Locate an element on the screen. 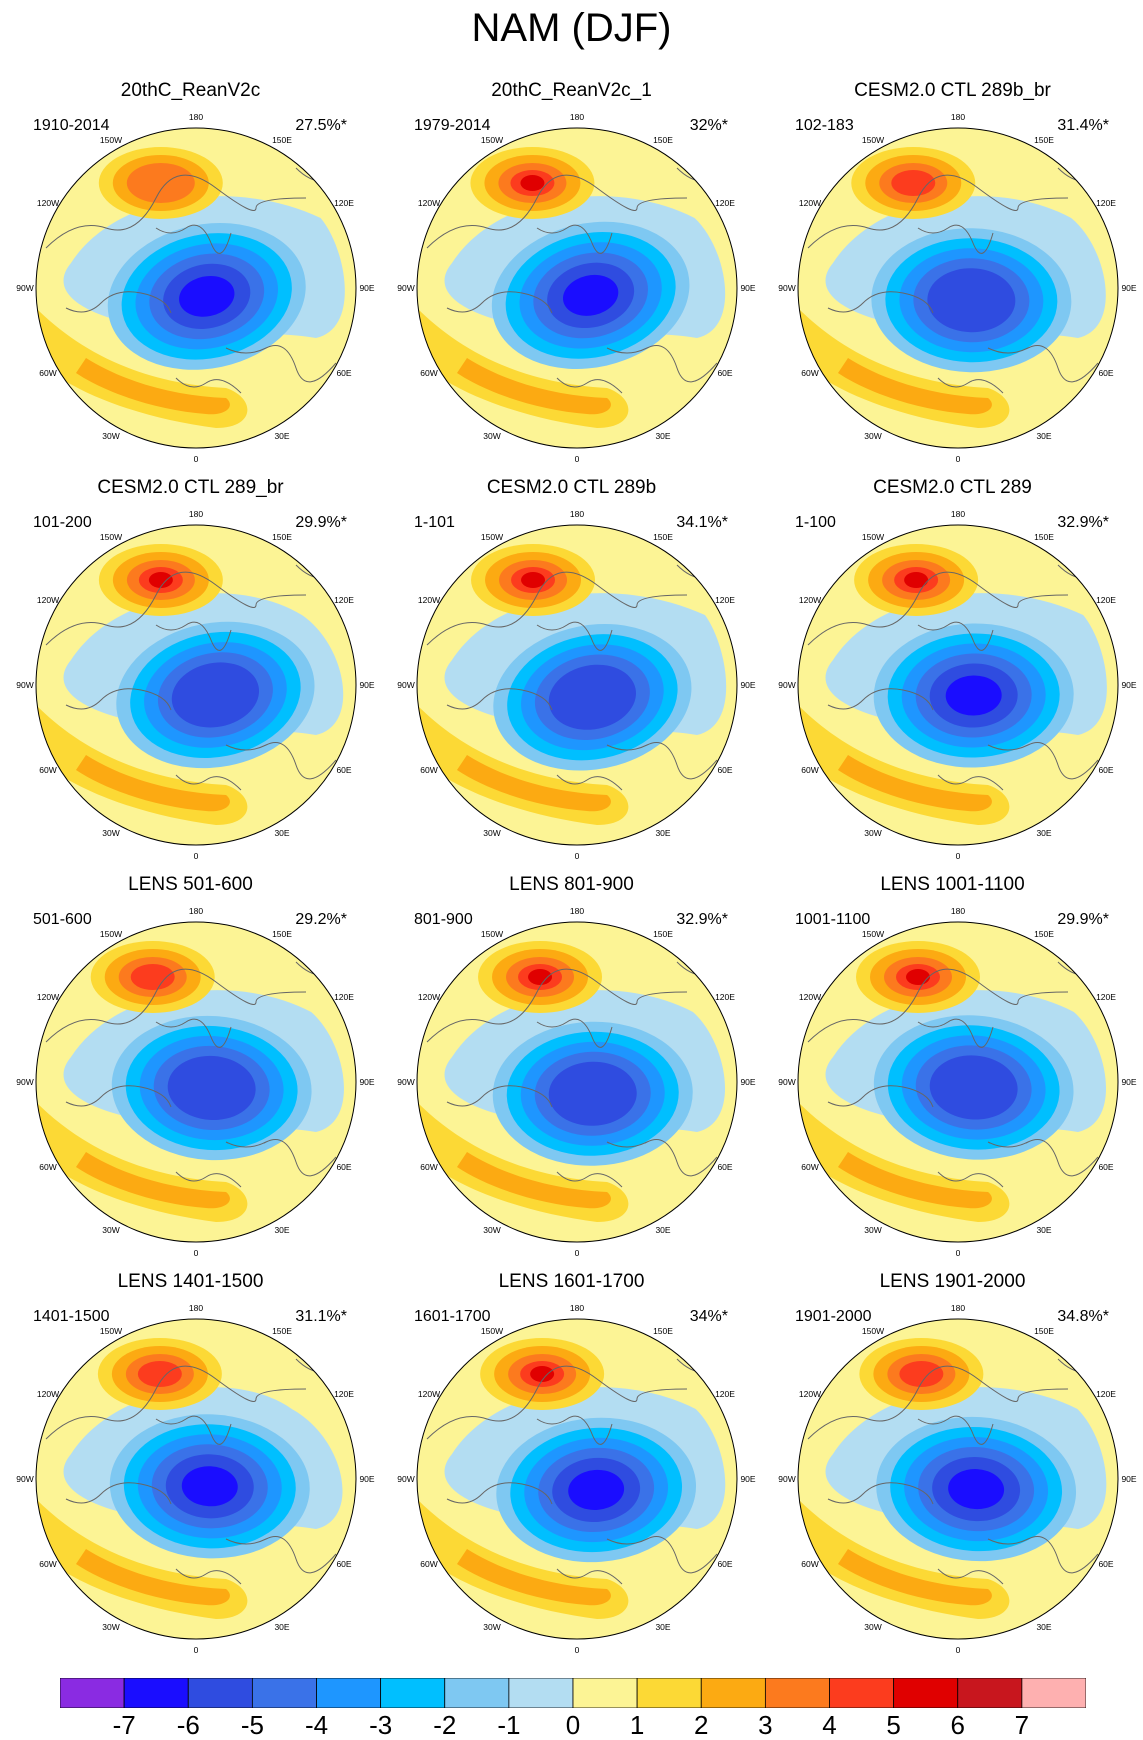 The width and height of the screenshot is (1143, 1740). panel-title: LENS 501-600 is located at coordinates (190, 884).